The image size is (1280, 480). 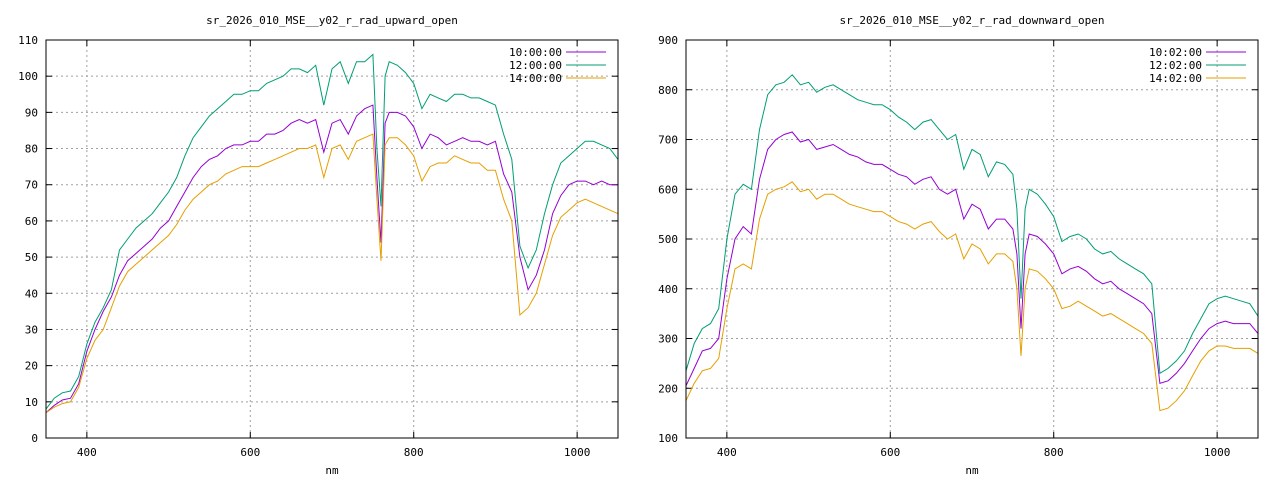 I want to click on y-tick-label: 110, so click(x=28, y=40).